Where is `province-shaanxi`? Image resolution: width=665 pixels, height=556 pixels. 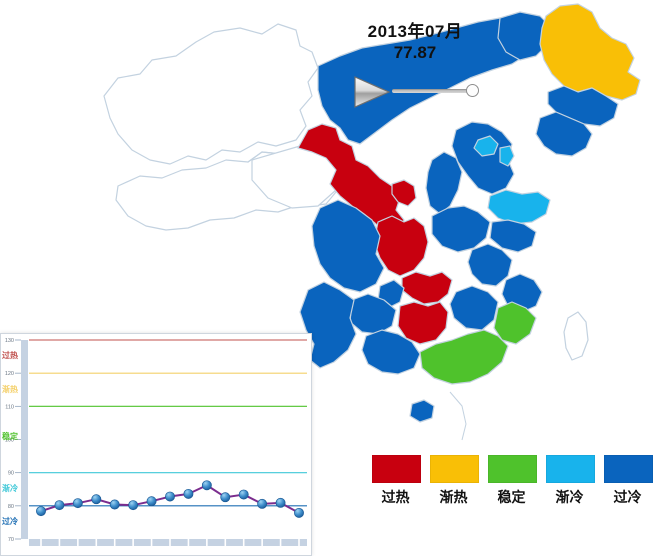
province-shaanxi is located at coordinates (401, 246).